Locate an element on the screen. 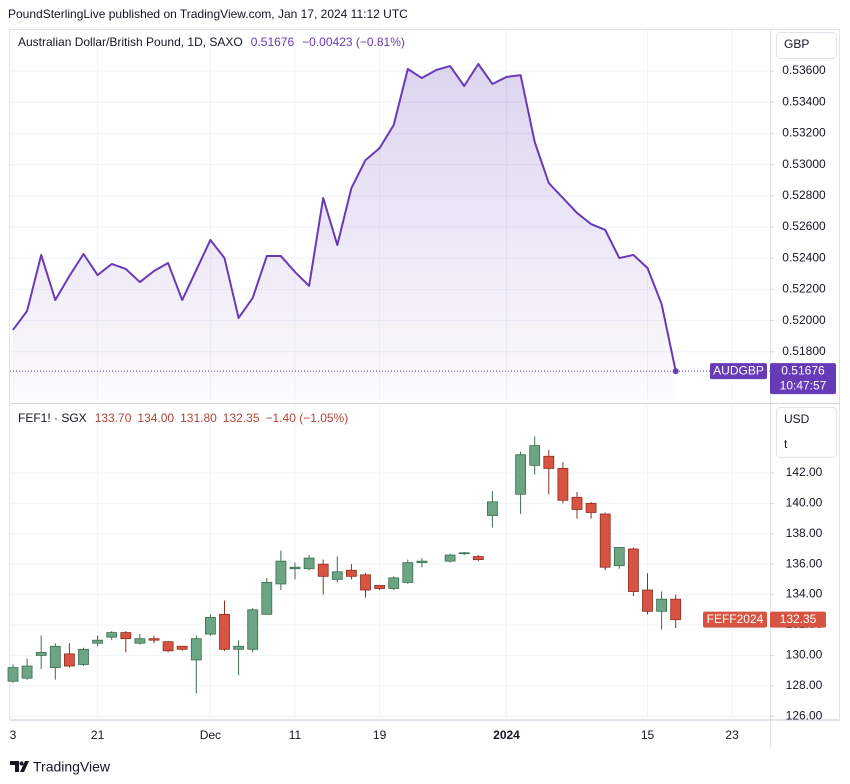 Image resolution: width=850 pixels, height=784 pixels. y-tick-label: 0.52200 is located at coordinates (804, 289).